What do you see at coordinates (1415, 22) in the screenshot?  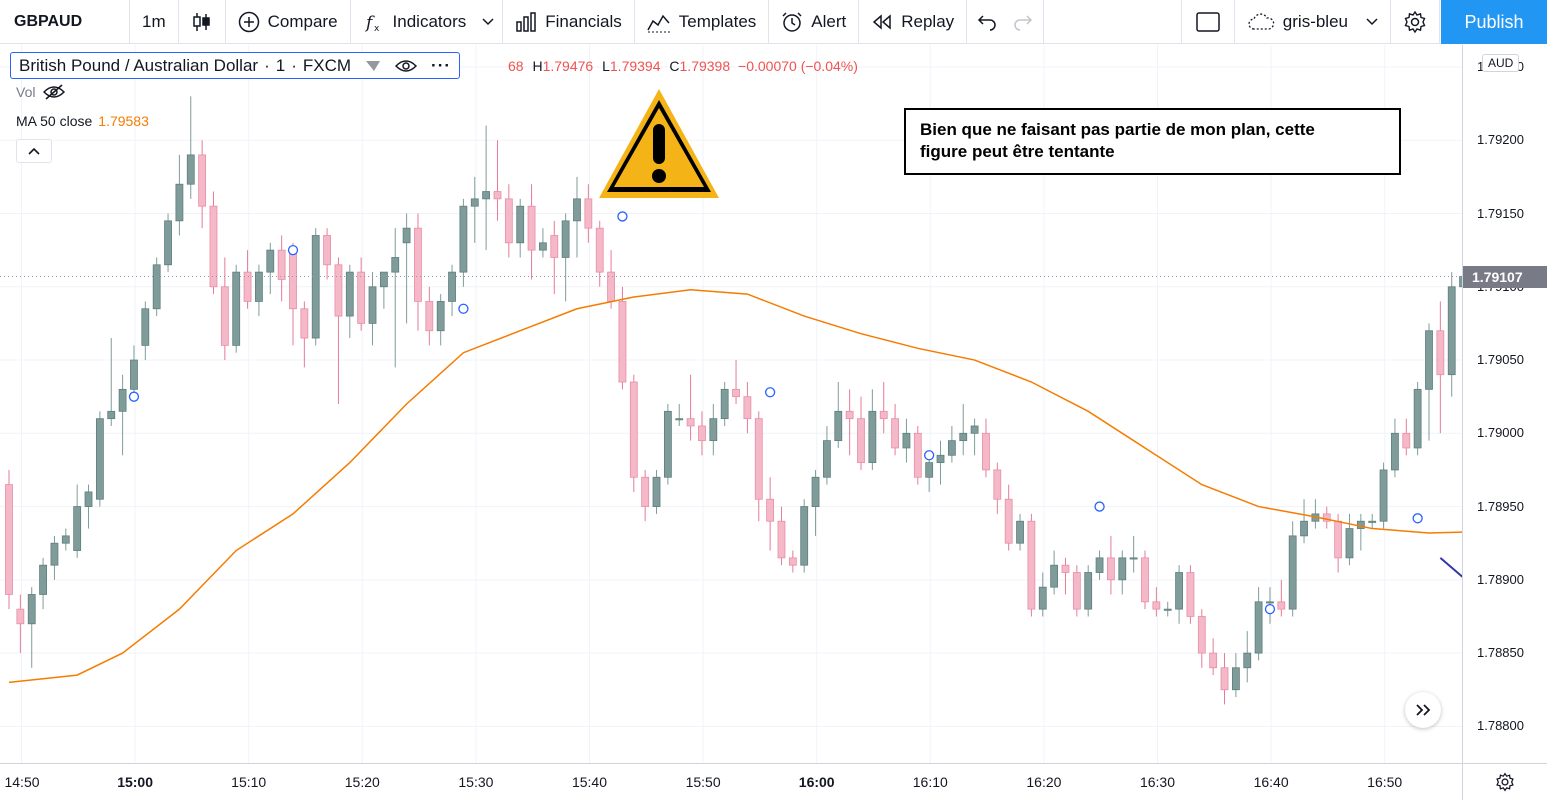 I see `settings-button` at bounding box center [1415, 22].